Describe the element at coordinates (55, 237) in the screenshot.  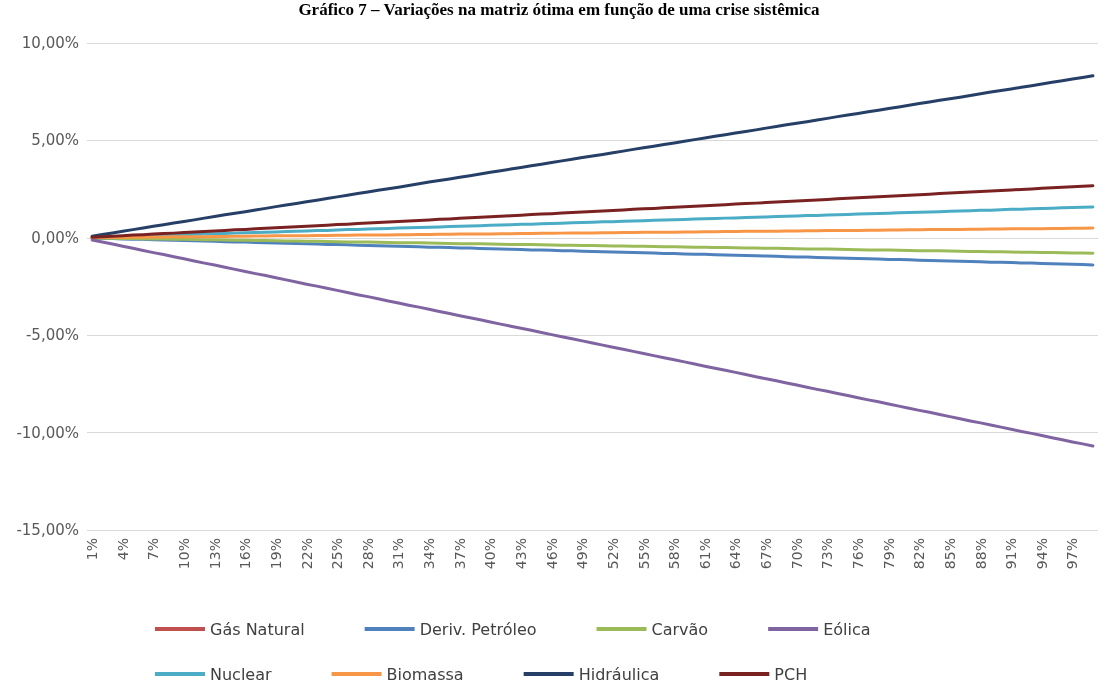
I see `y-tick-label: 0,00%` at that location.